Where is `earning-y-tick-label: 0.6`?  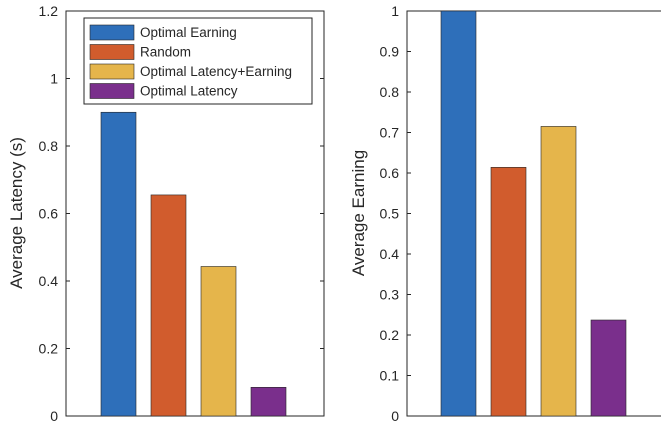
earning-y-tick-label: 0.6 is located at coordinates (390, 173).